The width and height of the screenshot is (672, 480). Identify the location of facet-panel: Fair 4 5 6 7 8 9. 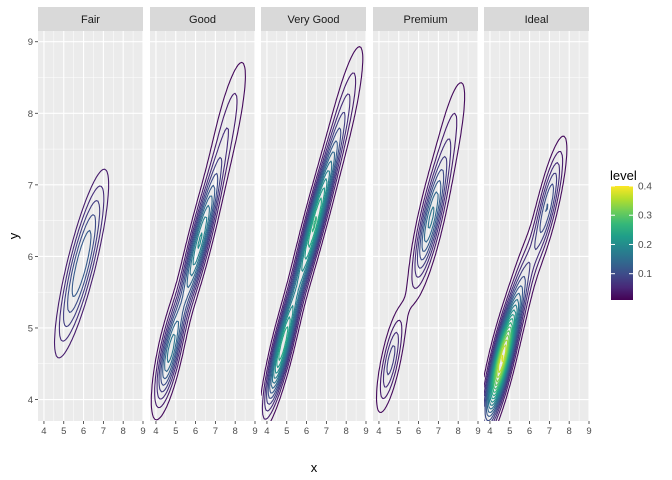
(92, 222).